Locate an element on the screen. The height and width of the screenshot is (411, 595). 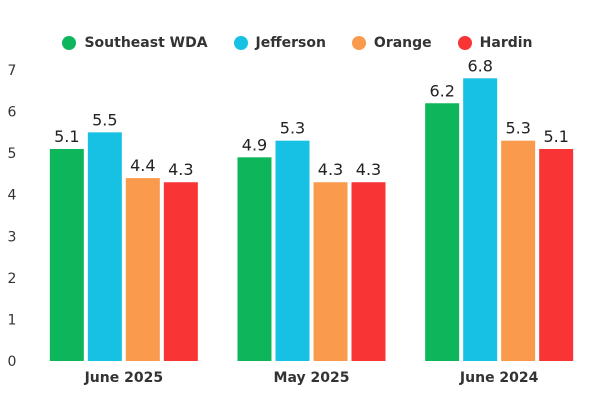
legend-item-jefferson: Jefferson is located at coordinates (279, 43).